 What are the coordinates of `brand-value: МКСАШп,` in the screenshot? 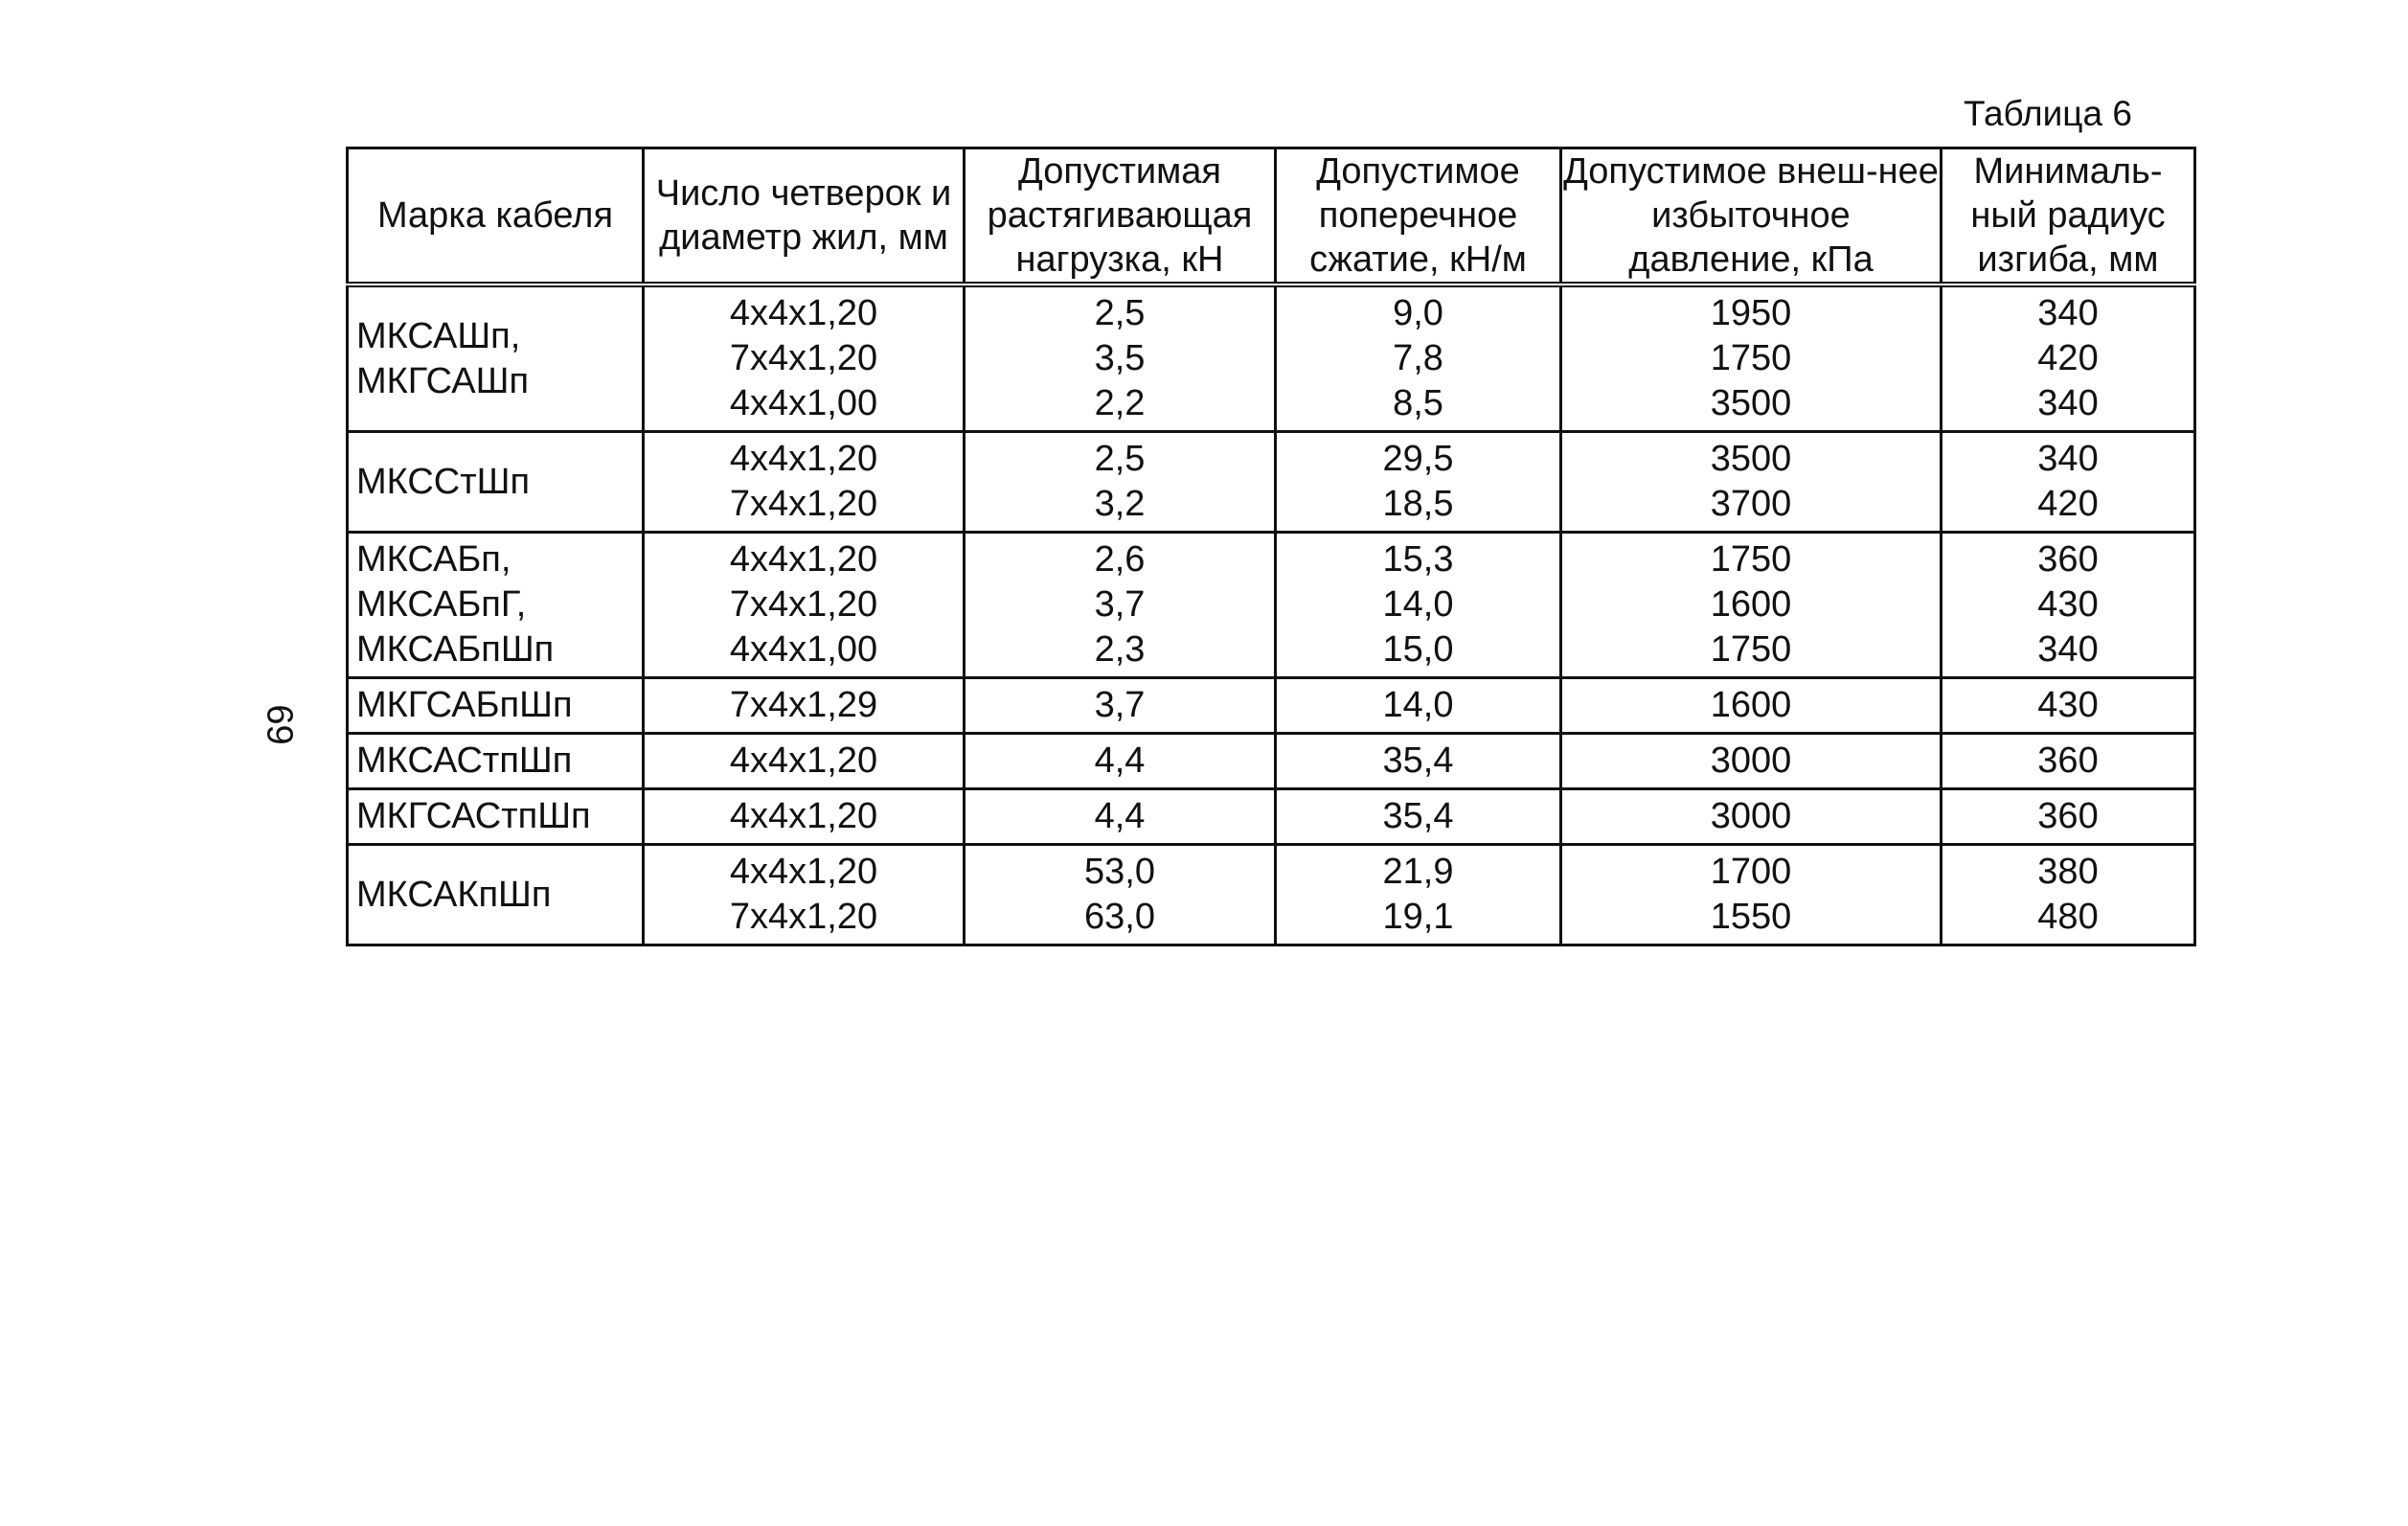 It's located at (438, 335).